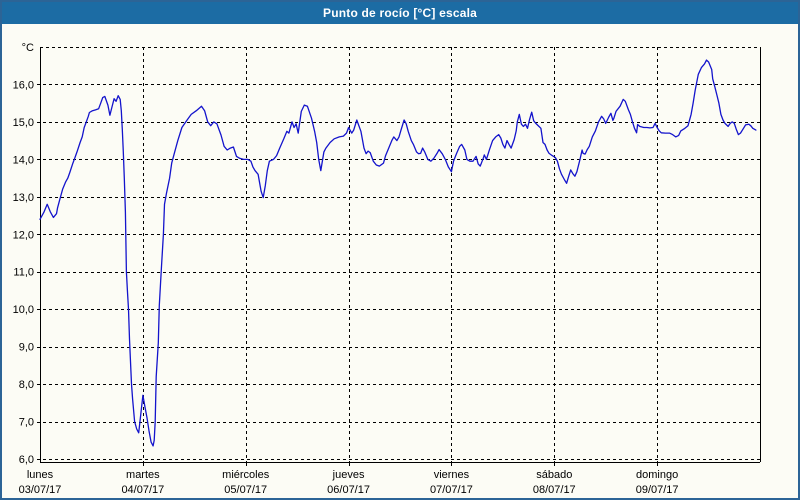 This screenshot has width=800, height=500. What do you see at coordinates (245, 490) in the screenshot?
I see `x-day-date-2: 05/07/17` at bounding box center [245, 490].